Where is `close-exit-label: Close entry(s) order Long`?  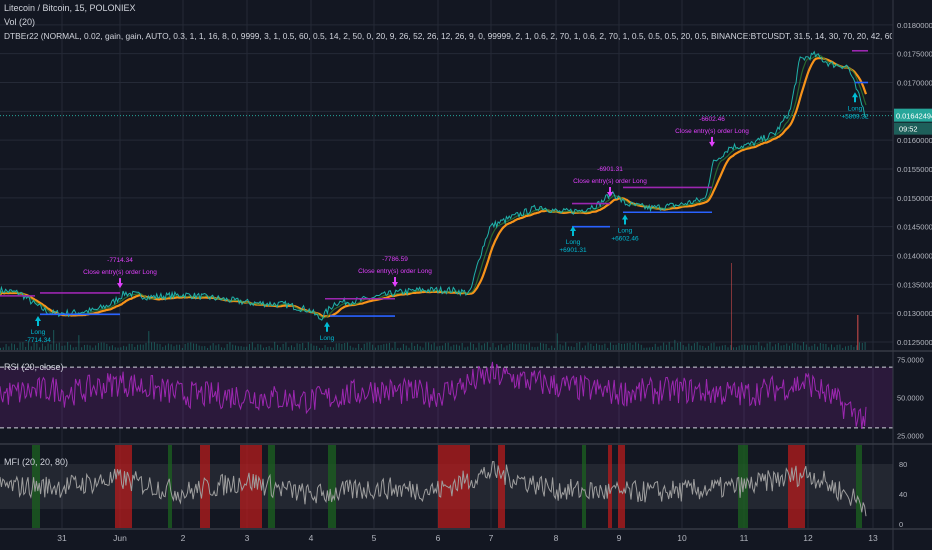
close-exit-label: Close entry(s) order Long is located at coordinates (120, 272).